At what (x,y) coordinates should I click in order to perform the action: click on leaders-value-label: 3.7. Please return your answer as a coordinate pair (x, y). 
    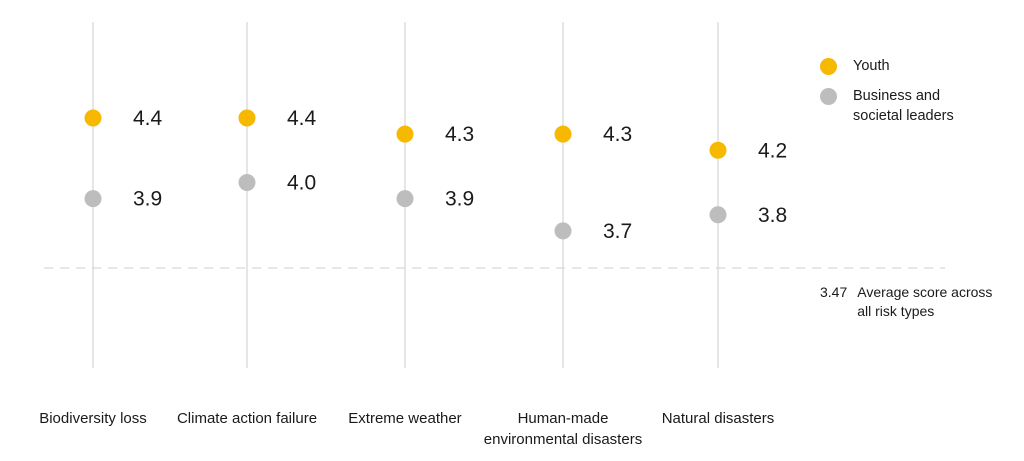
    Looking at the image, I should click on (617, 231).